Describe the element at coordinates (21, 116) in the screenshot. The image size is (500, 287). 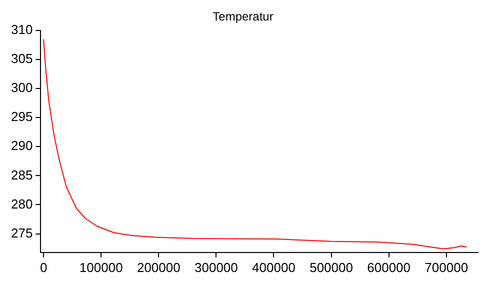
I see `y-tick-label: 295` at that location.